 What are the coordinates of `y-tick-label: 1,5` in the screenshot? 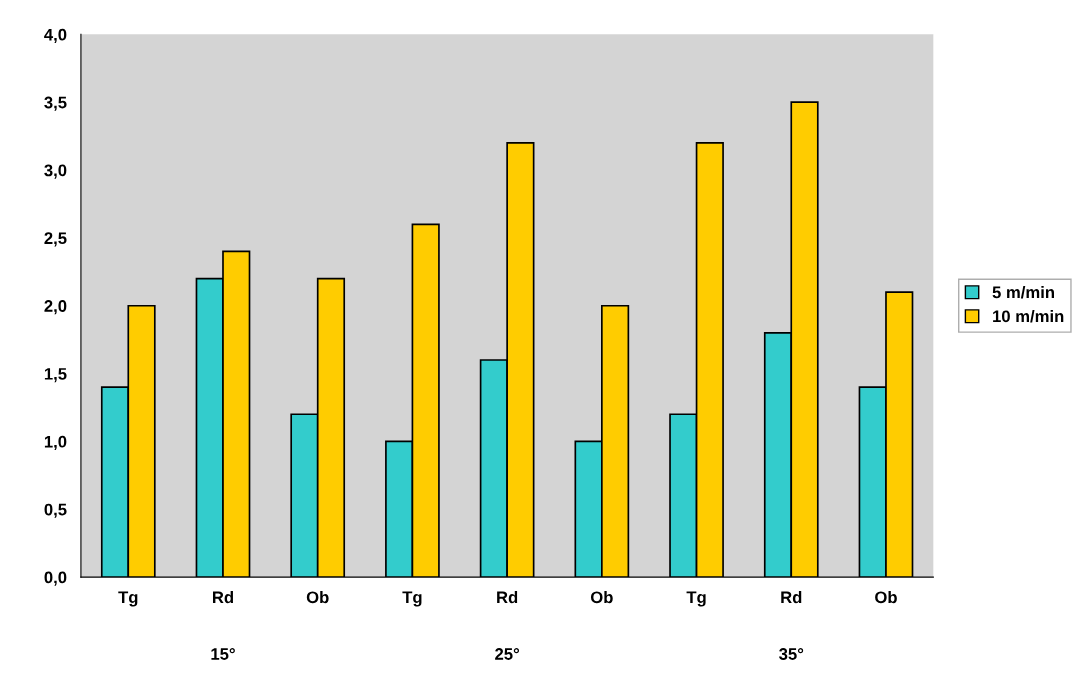 It's located at (55, 375).